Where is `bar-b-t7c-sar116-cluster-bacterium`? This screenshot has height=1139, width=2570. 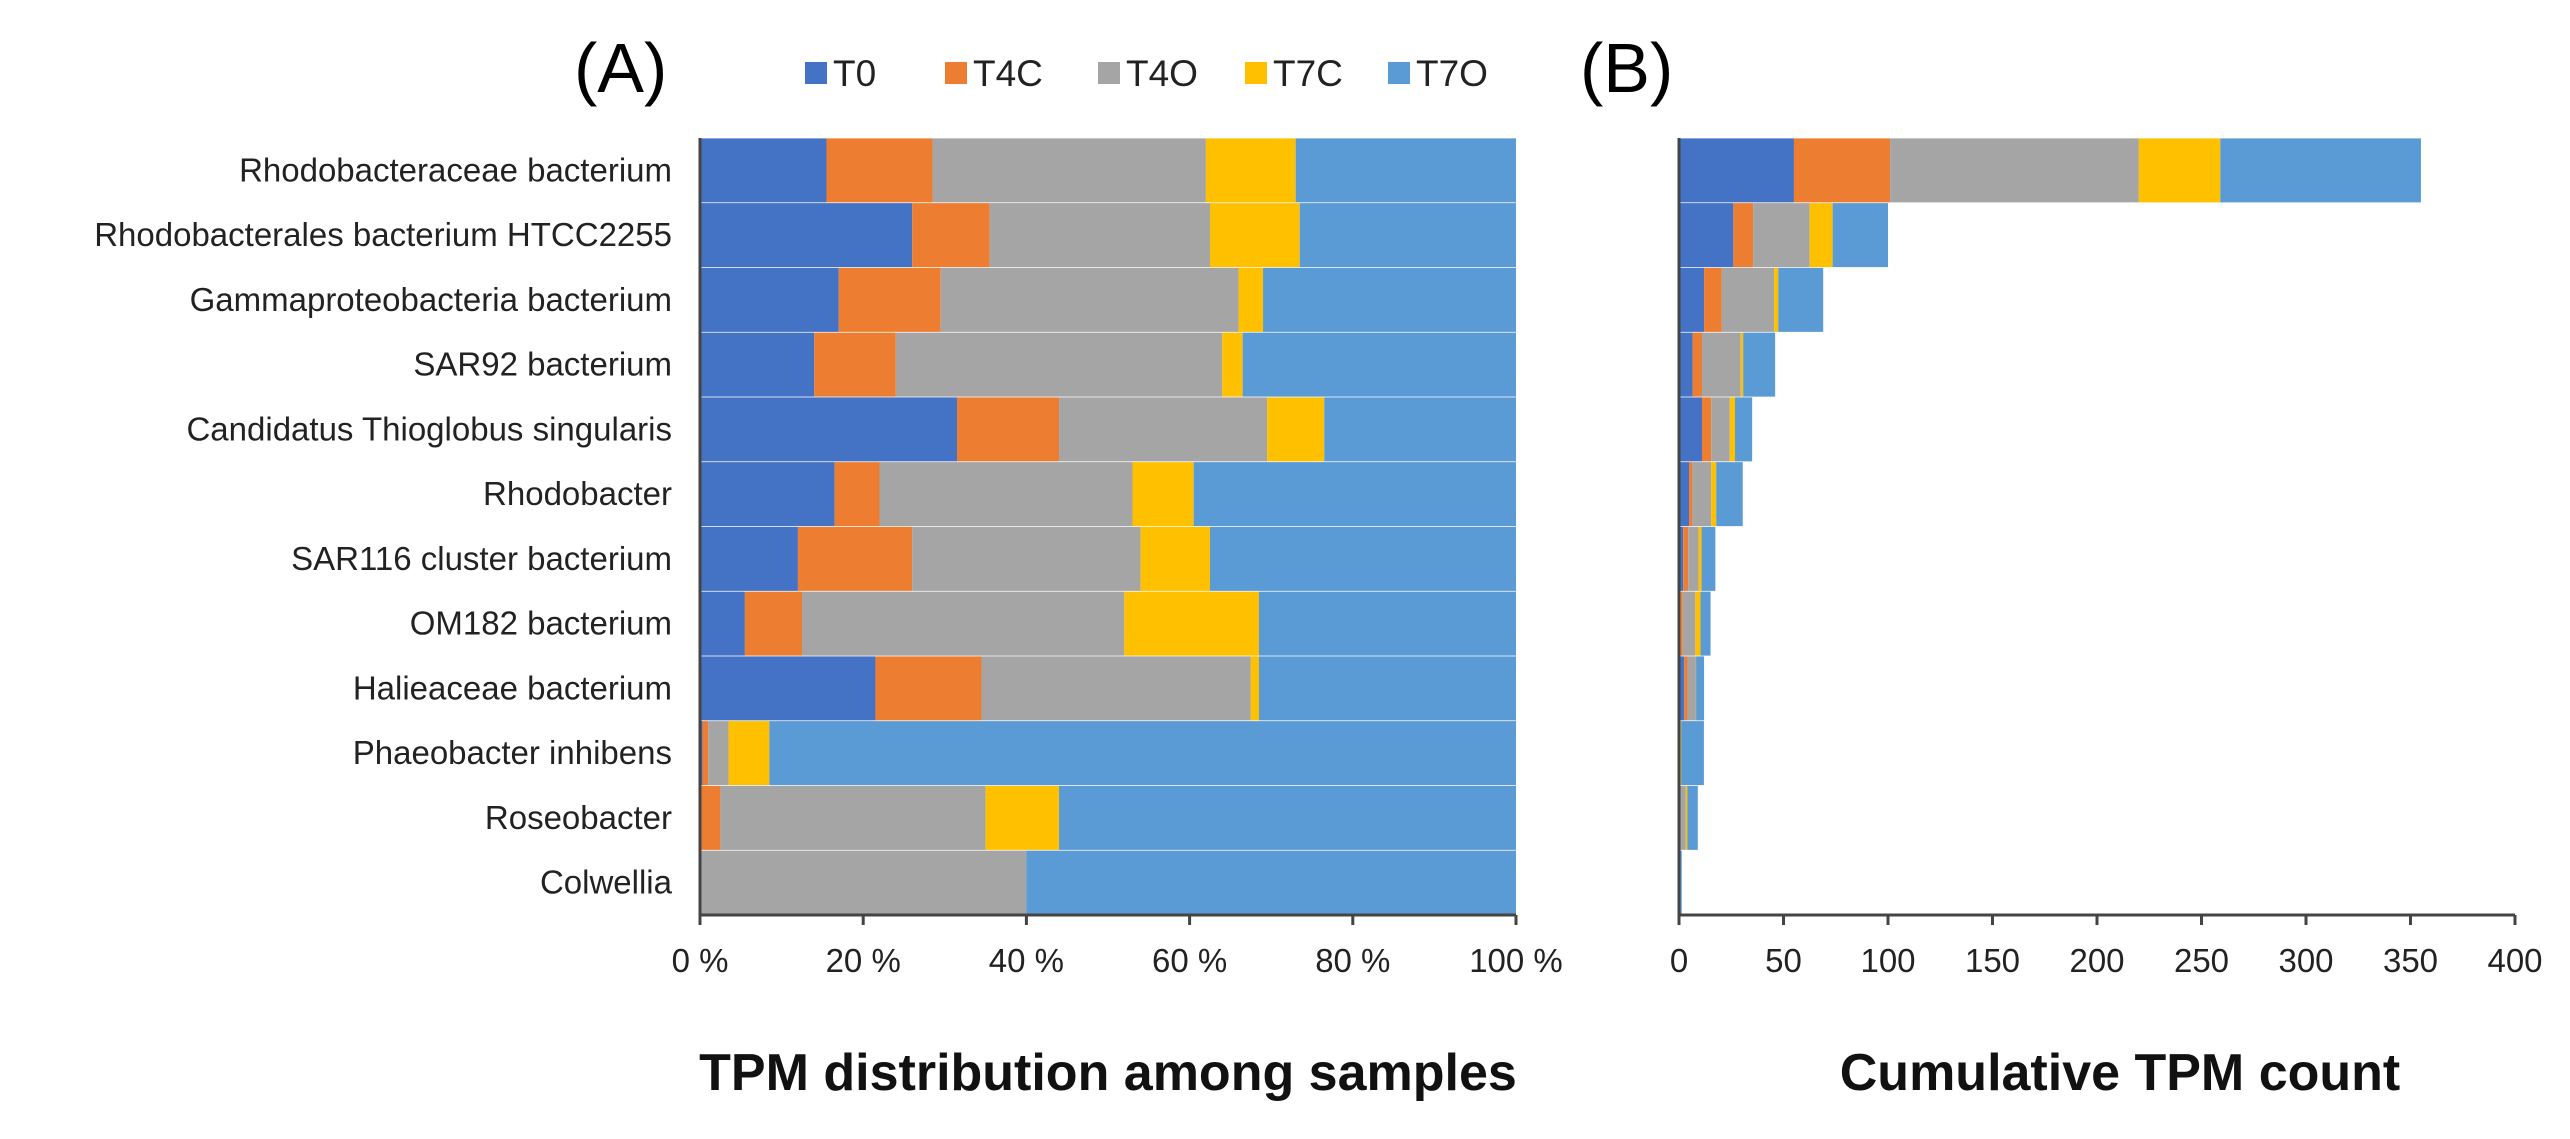 bar-b-t7c-sar116-cluster-bacterium is located at coordinates (1700, 558).